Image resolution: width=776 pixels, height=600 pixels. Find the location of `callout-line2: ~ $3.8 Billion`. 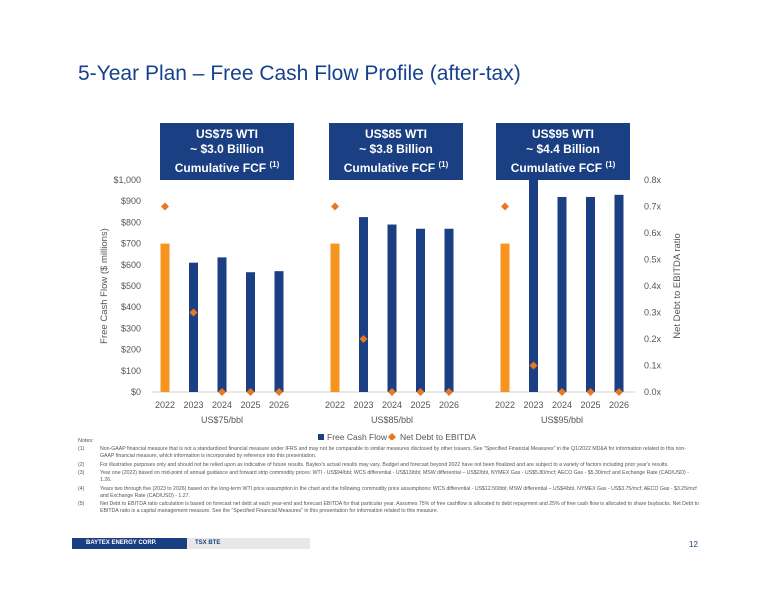

callout-line2: ~ $3.8 Billion is located at coordinates (396, 149).